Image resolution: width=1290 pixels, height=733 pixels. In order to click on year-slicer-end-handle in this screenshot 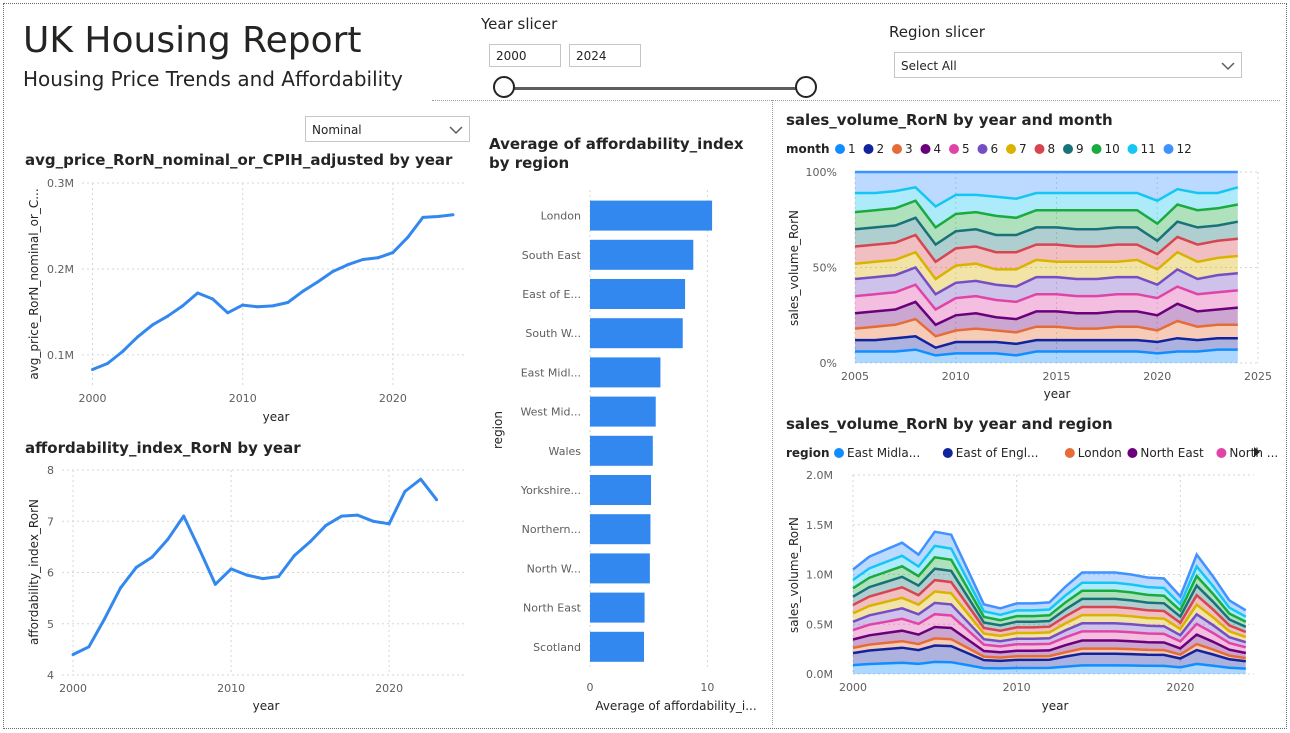, I will do `click(806, 87)`.